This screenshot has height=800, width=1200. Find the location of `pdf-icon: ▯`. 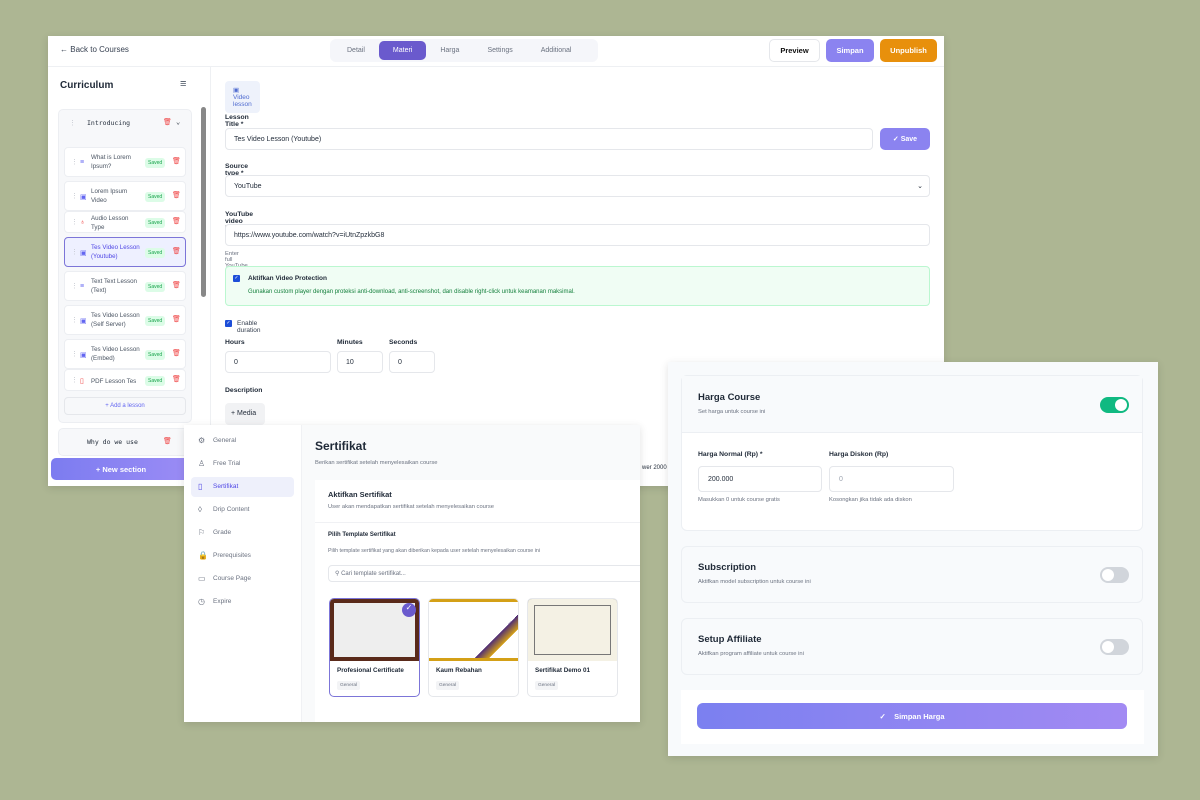

pdf-icon: ▯ is located at coordinates (82, 381).